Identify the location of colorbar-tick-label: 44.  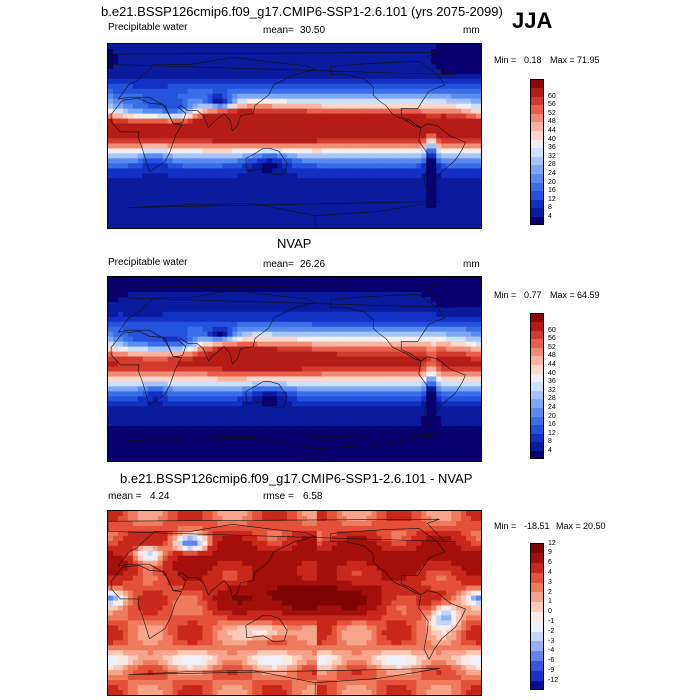
(552, 131).